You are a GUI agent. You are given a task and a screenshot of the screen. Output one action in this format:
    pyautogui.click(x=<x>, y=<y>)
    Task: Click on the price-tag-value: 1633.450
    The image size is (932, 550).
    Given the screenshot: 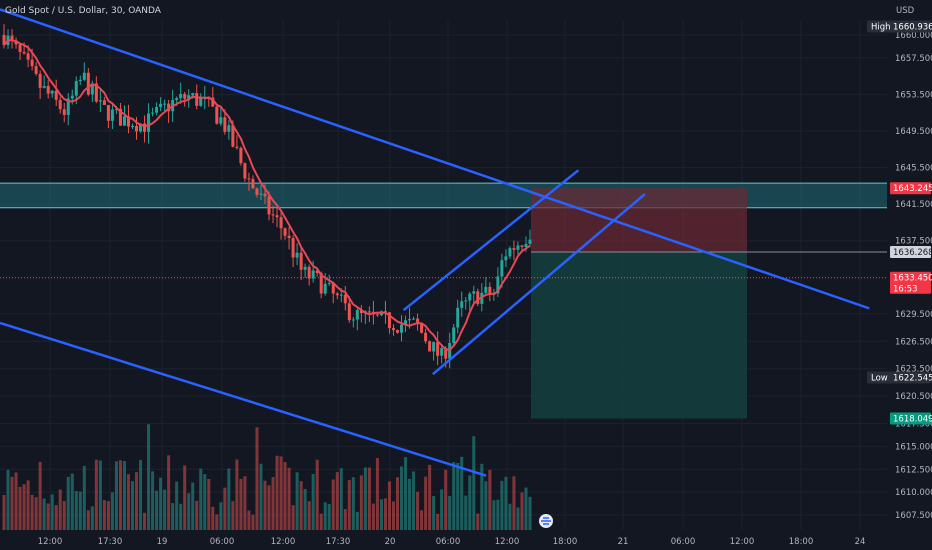 What is the action you would take?
    pyautogui.click(x=912, y=279)
    